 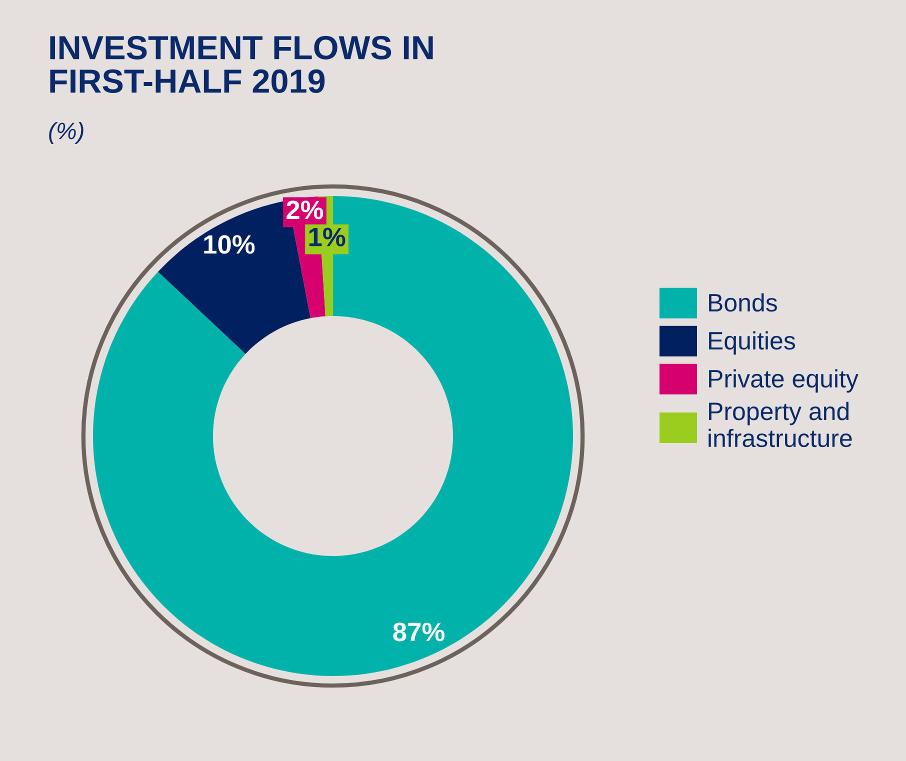 I want to click on legend-label: Bonds, so click(x=743, y=302).